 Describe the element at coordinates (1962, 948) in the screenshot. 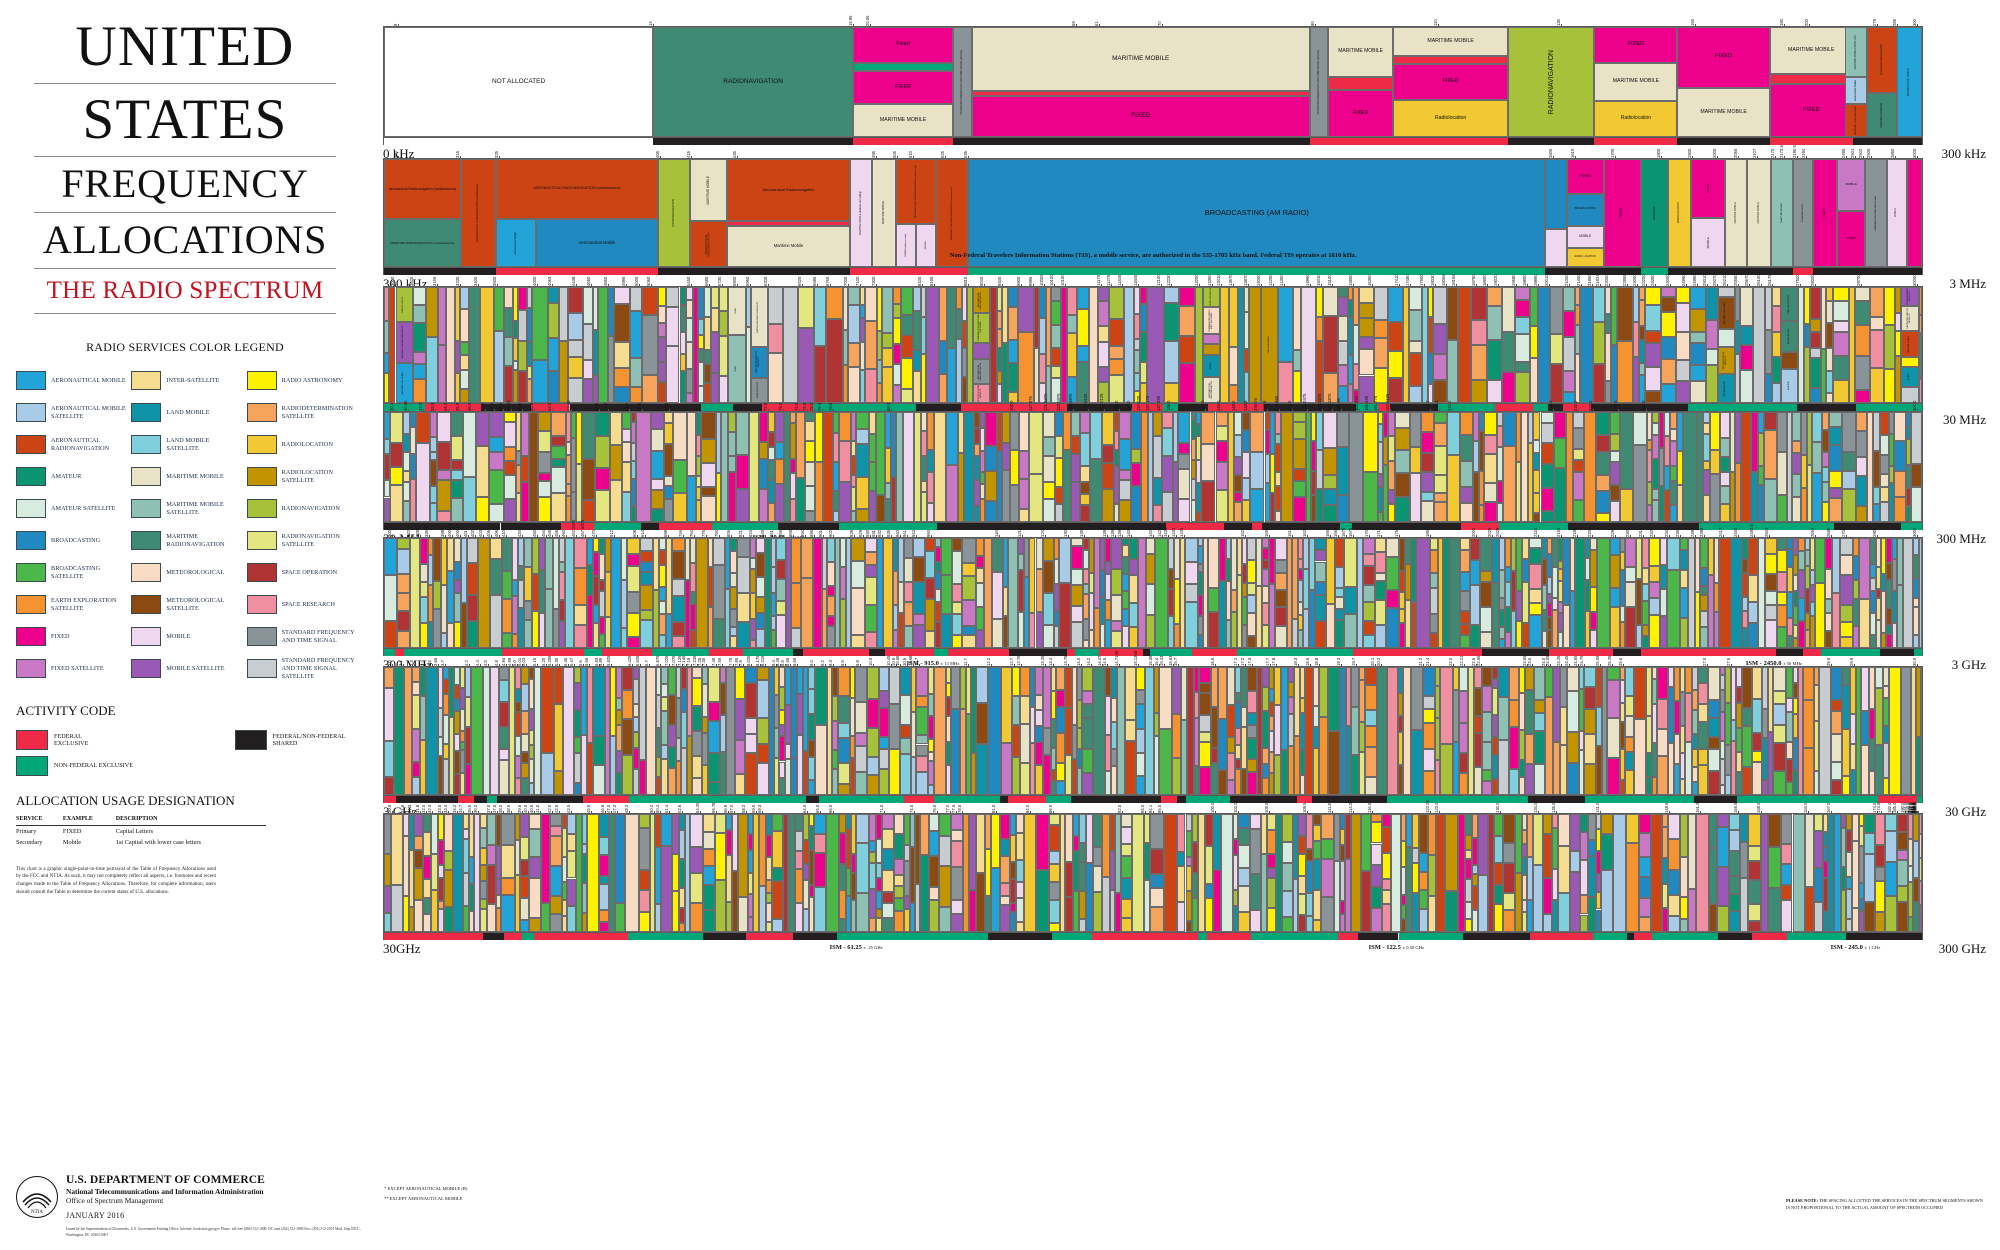

I see `band-end-label: 300 GHz` at that location.